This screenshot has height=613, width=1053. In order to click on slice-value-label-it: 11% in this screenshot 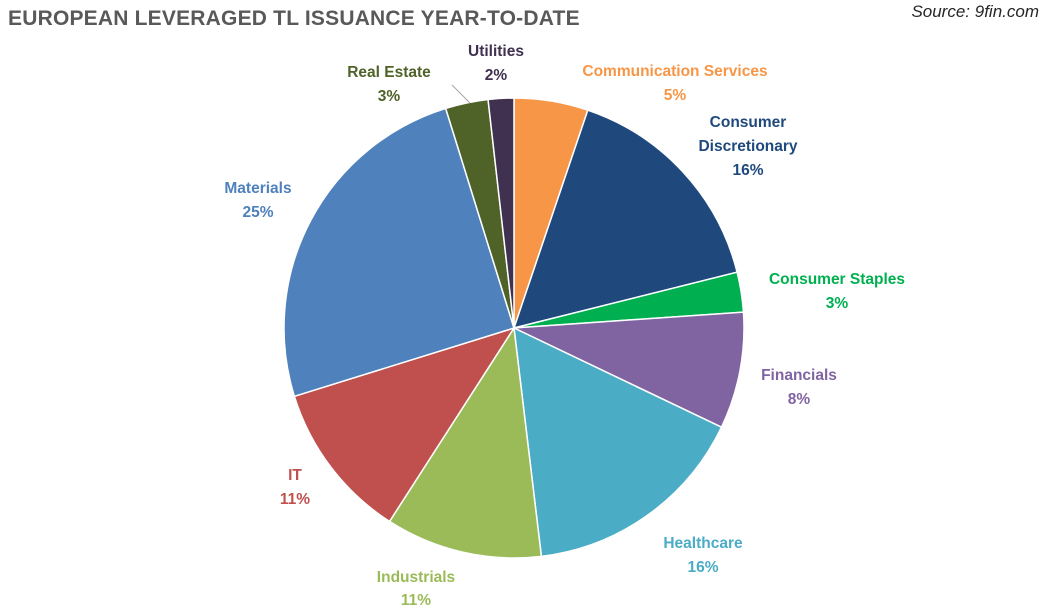, I will do `click(295, 499)`.